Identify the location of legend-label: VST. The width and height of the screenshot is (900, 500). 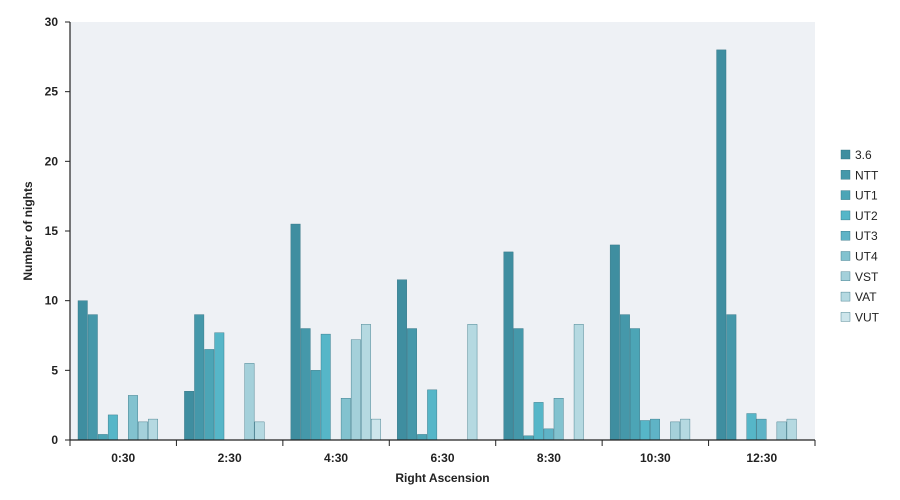
(867, 277).